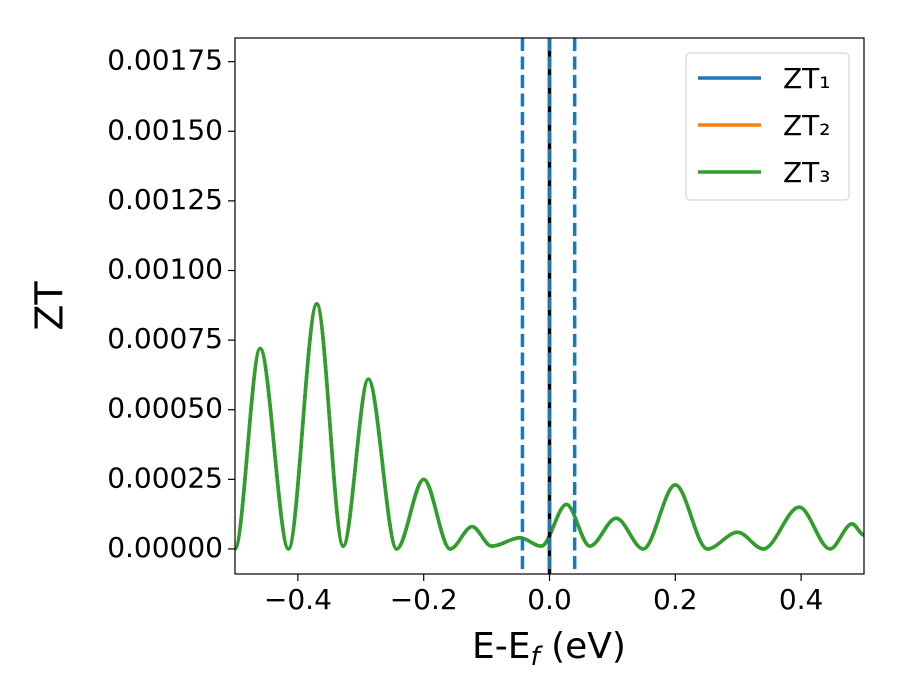 This screenshot has height=700, width=900. I want to click on y-tick-label: 0.00000, so click(165, 547).